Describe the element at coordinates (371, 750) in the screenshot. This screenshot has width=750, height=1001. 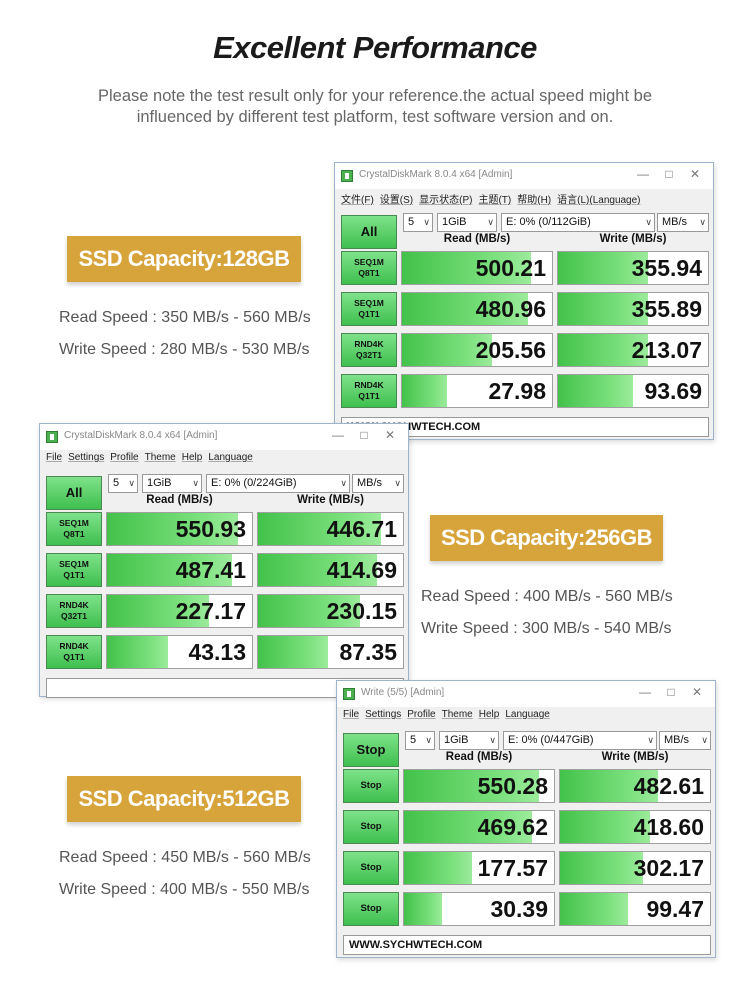
I see `stop-all-button: Stop` at that location.